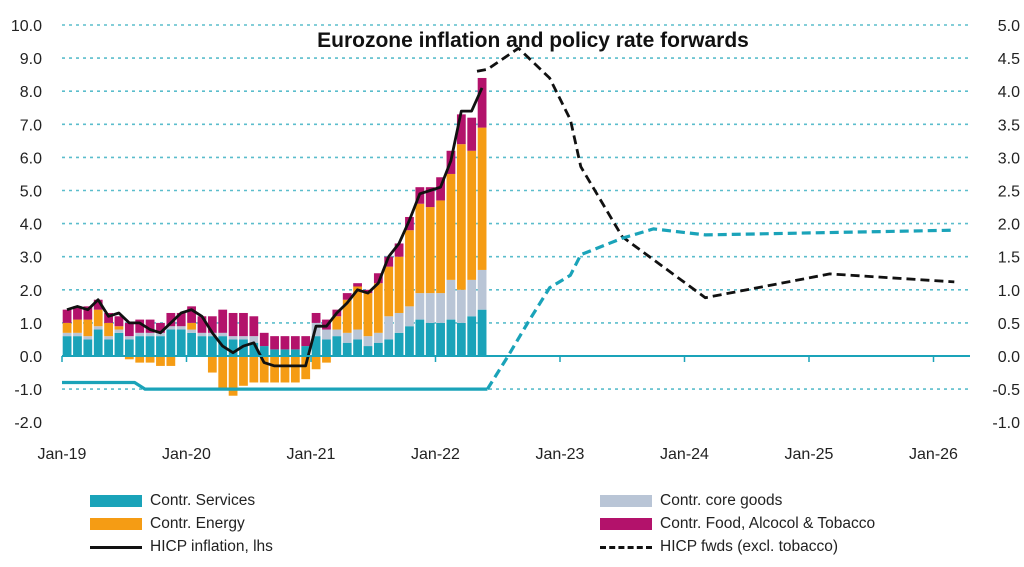 The width and height of the screenshot is (1024, 567). Describe the element at coordinates (1009, 258) in the screenshot. I see `y-right-tick-label: 1.5` at that location.